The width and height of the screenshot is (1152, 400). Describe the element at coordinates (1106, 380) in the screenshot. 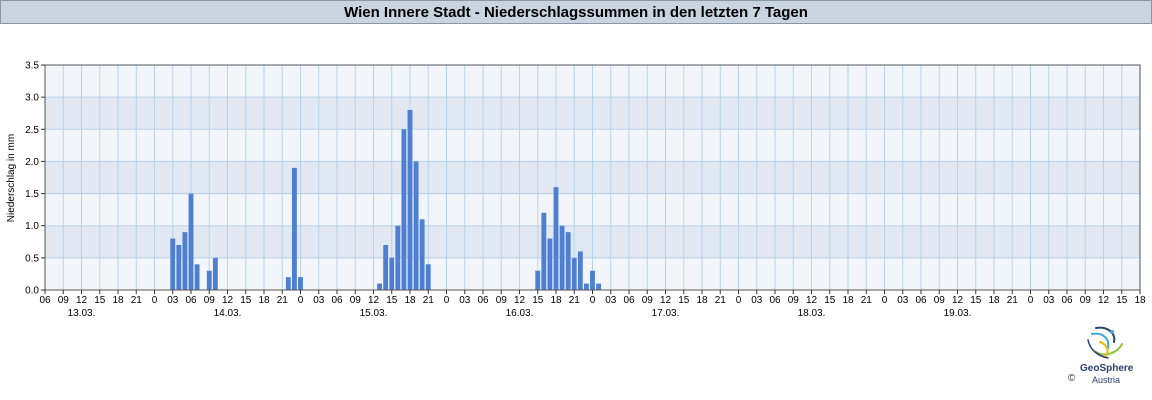

I see `logo-subtitle: Austria` at that location.